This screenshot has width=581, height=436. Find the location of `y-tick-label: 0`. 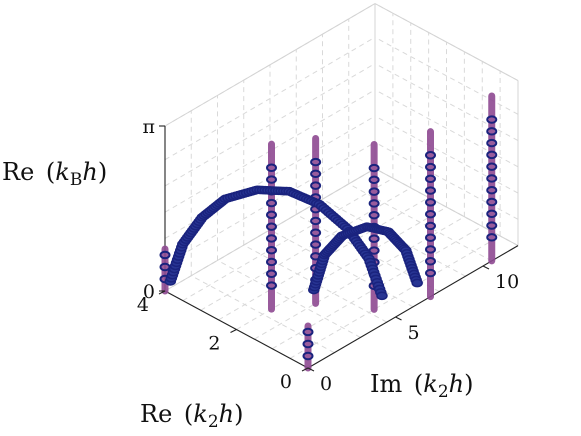

y-tick-label: 0 is located at coordinates (326, 384).